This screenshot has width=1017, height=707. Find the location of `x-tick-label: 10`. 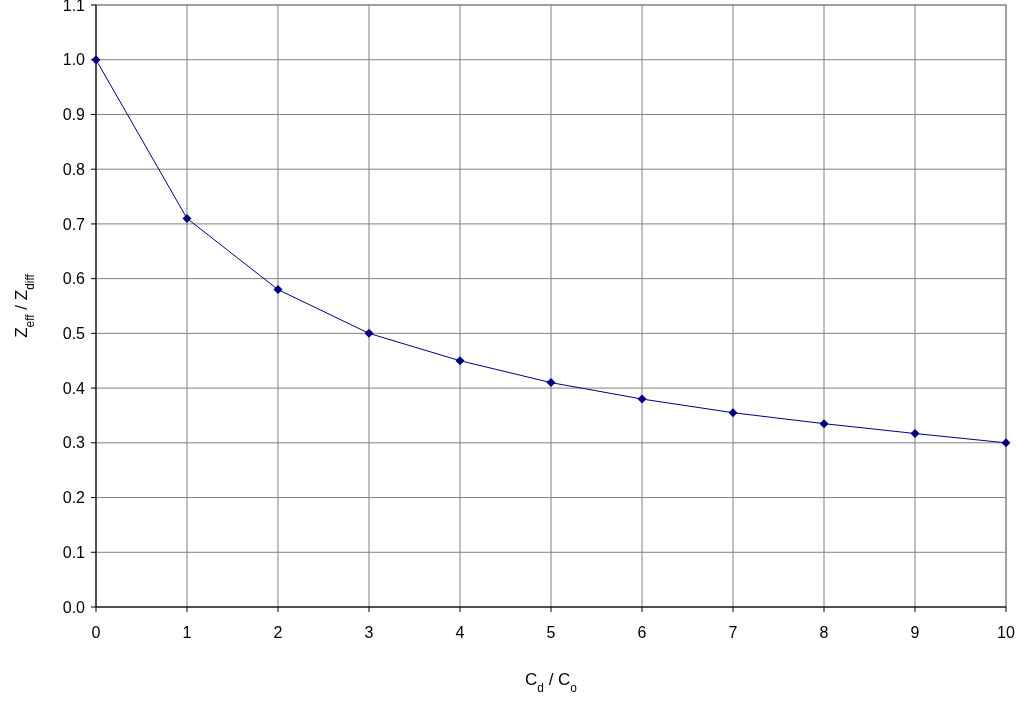

x-tick-label: 10 is located at coordinates (1006, 632).